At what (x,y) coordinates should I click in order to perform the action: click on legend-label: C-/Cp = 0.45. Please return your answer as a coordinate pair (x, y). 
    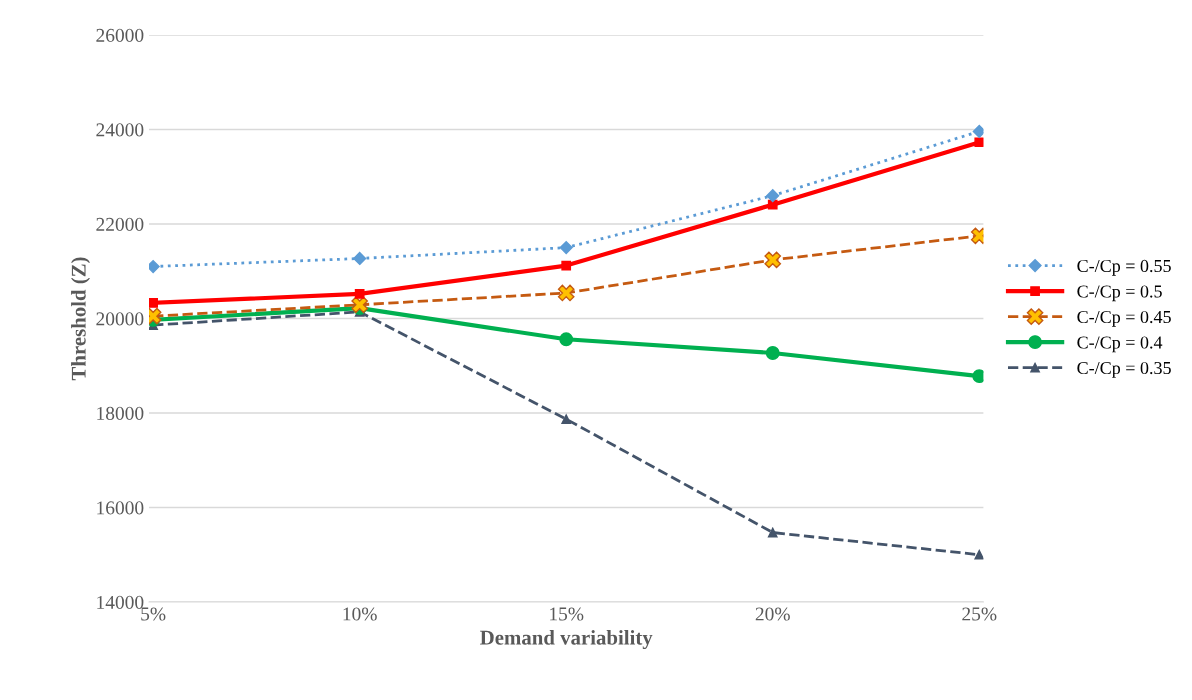
    Looking at the image, I should click on (1124, 318).